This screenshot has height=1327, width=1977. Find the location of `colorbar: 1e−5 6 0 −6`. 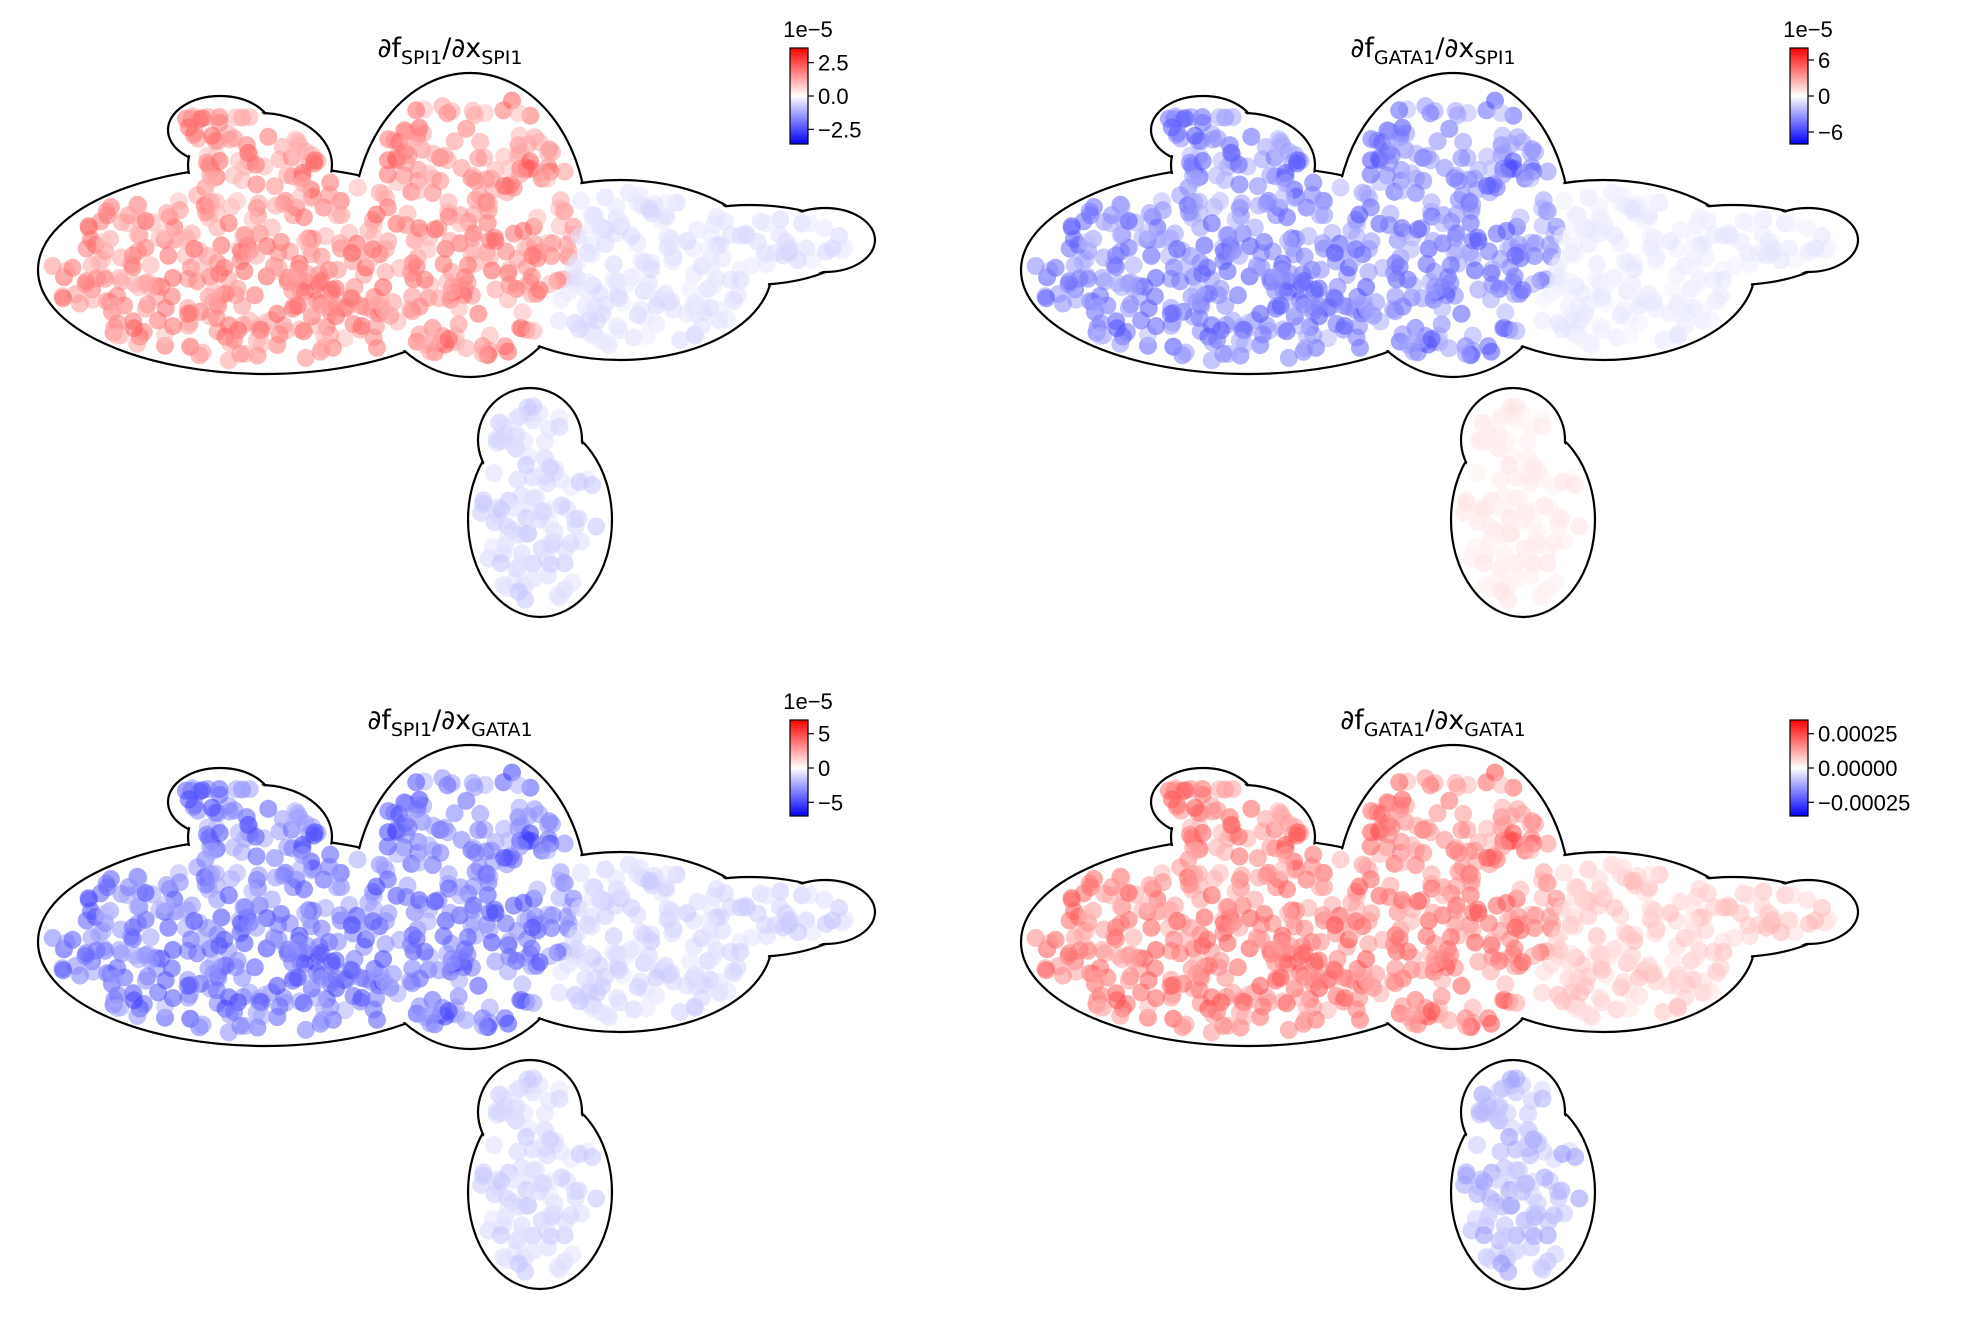

colorbar: 1e−5 6 0 −6 is located at coordinates (1813, 81).